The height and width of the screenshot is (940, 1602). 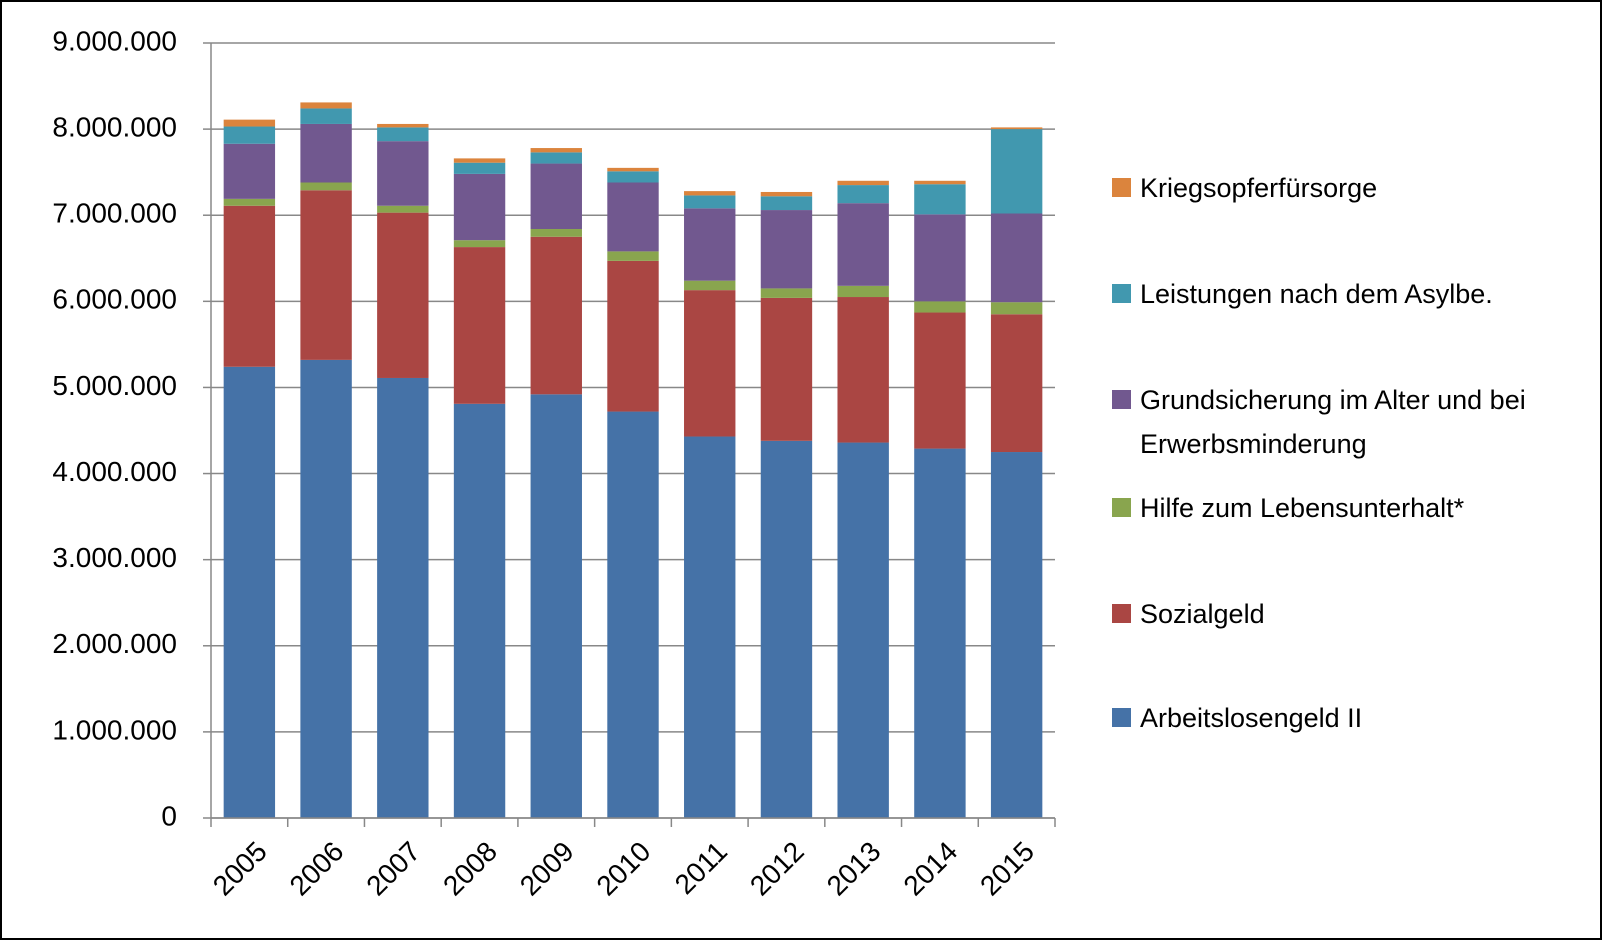 I want to click on y-tick-label: 5.000.000, so click(x=114, y=385).